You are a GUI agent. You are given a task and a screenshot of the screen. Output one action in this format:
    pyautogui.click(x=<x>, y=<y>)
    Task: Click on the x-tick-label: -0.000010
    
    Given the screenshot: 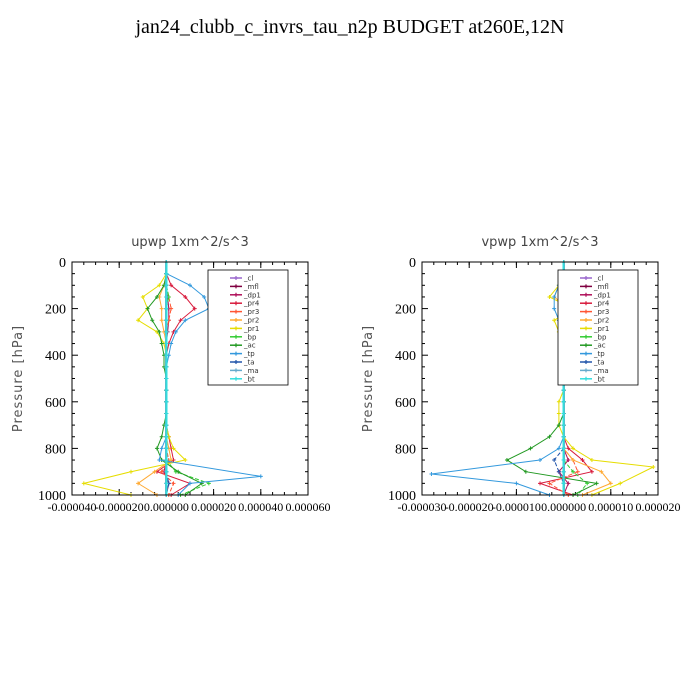 What is the action you would take?
    pyautogui.click(x=516, y=507)
    